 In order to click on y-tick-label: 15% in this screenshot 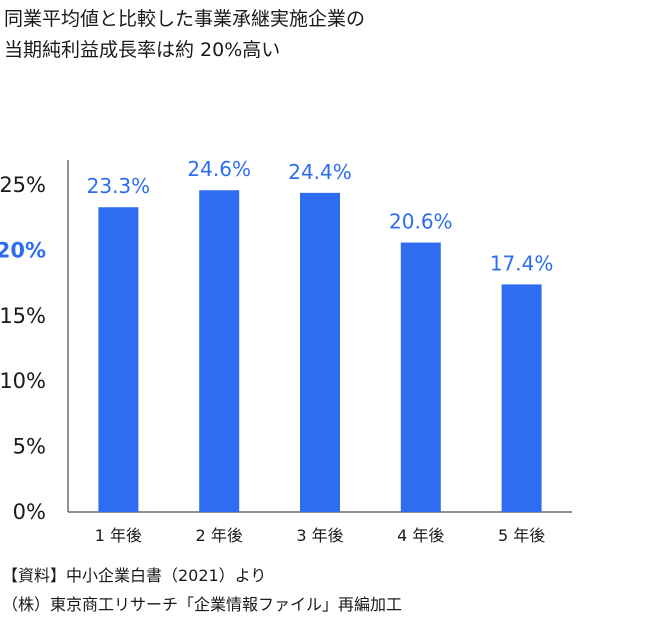, I will do `click(23, 316)`.